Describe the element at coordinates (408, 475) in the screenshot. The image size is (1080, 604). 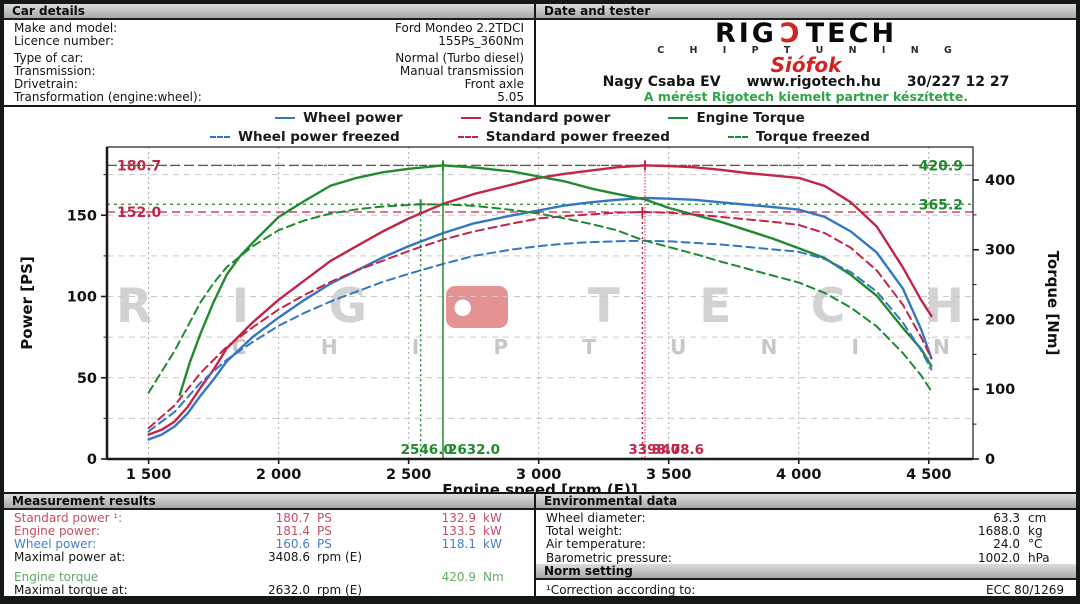
I see `svg-text: 2 500` at that location.